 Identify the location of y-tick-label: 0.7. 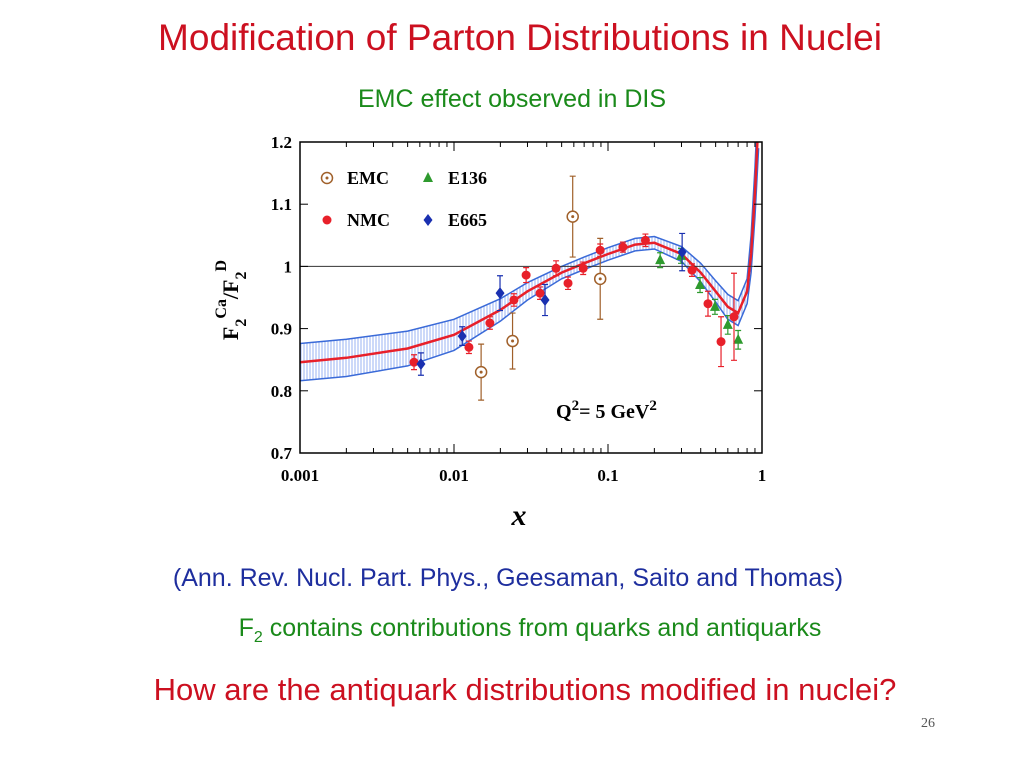
(282, 453).